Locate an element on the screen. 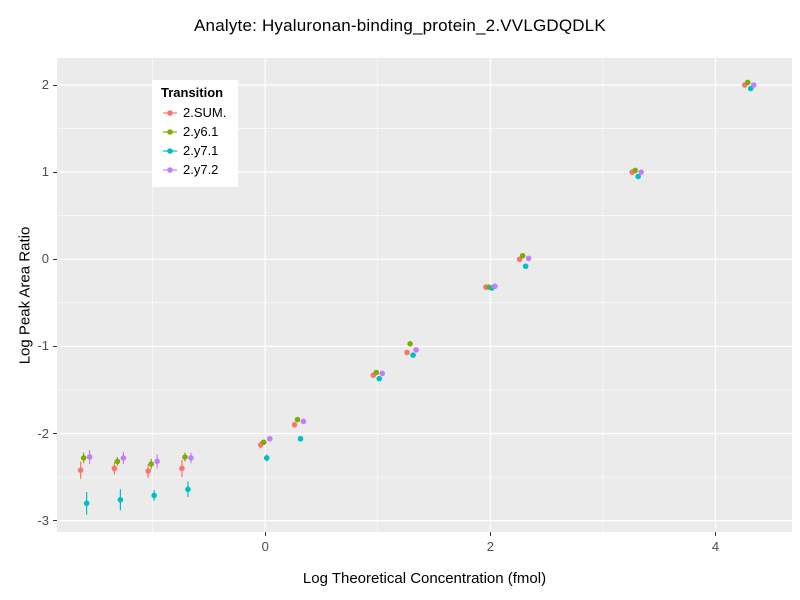 Image resolution: width=800 pixels, height=600 pixels. legend-item: 2.y6.1 is located at coordinates (193, 131).